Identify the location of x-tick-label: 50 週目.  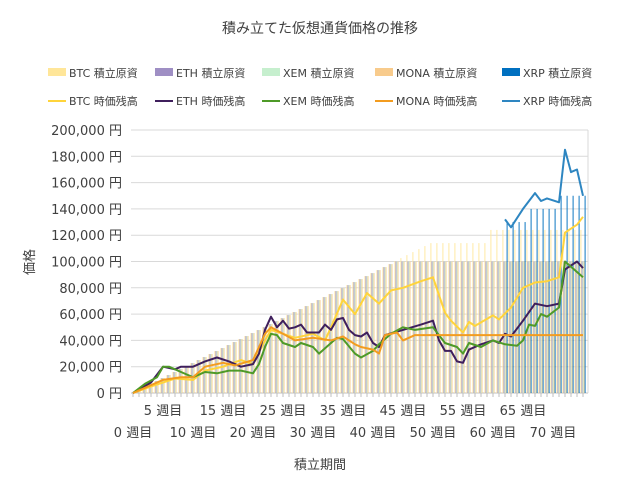
(433, 433).